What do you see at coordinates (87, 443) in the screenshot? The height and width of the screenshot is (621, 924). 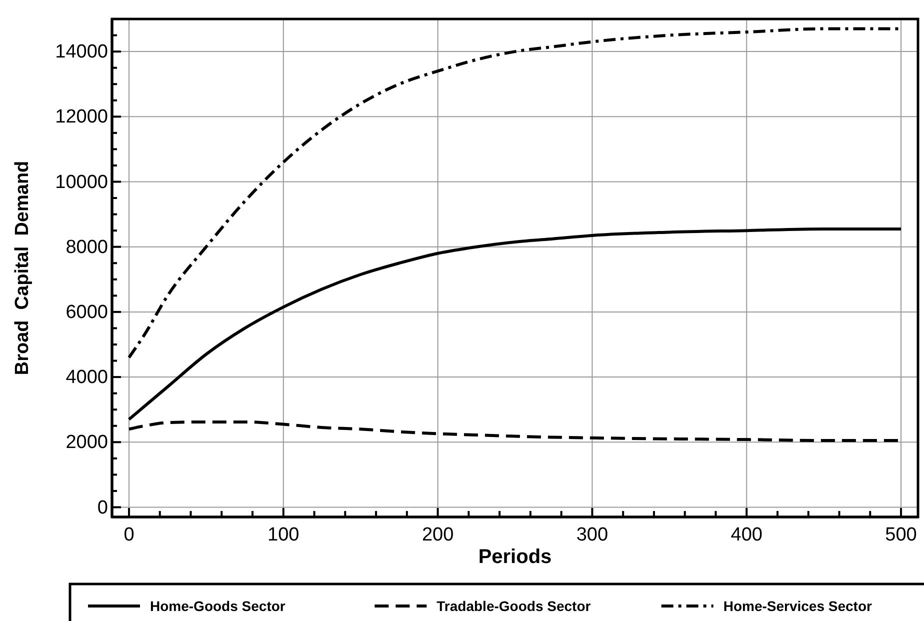 I see `y-tick-label: 2000` at bounding box center [87, 443].